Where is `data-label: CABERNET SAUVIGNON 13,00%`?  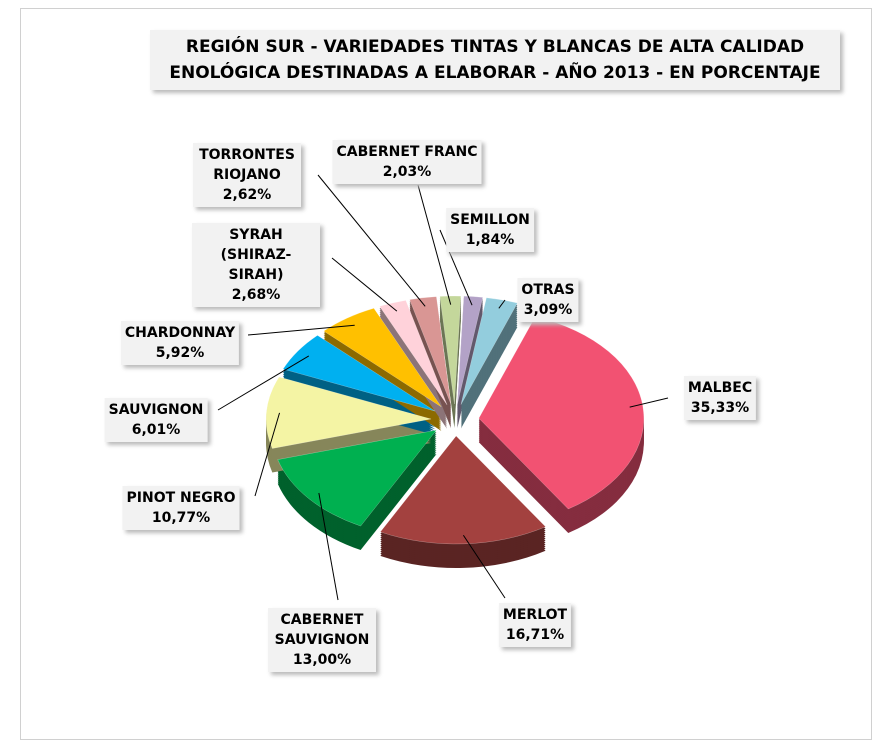 data-label: CABERNET SAUVIGNON 13,00% is located at coordinates (322, 640).